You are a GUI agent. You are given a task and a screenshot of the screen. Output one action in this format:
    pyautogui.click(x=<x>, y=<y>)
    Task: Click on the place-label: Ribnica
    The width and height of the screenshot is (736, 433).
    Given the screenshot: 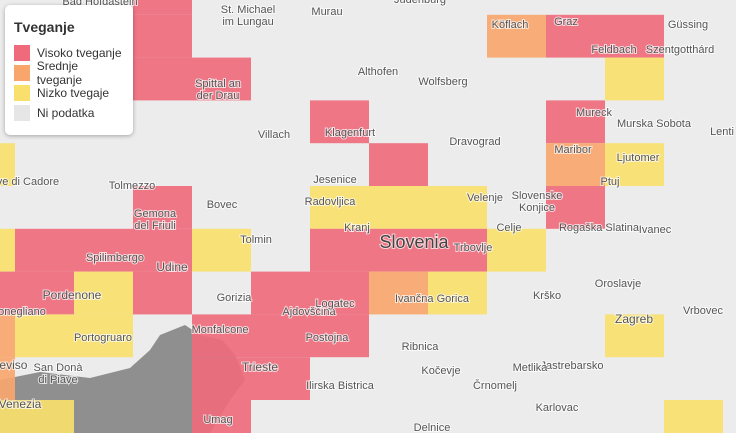 What is the action you would take?
    pyautogui.click(x=421, y=347)
    